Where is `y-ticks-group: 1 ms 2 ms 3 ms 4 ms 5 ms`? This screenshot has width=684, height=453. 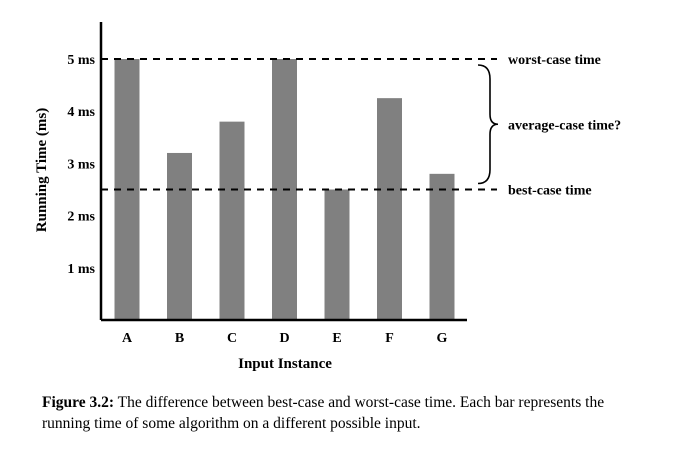 y-ticks-group: 1 ms 2 ms 3 ms 4 ms 5 ms is located at coordinates (81, 165).